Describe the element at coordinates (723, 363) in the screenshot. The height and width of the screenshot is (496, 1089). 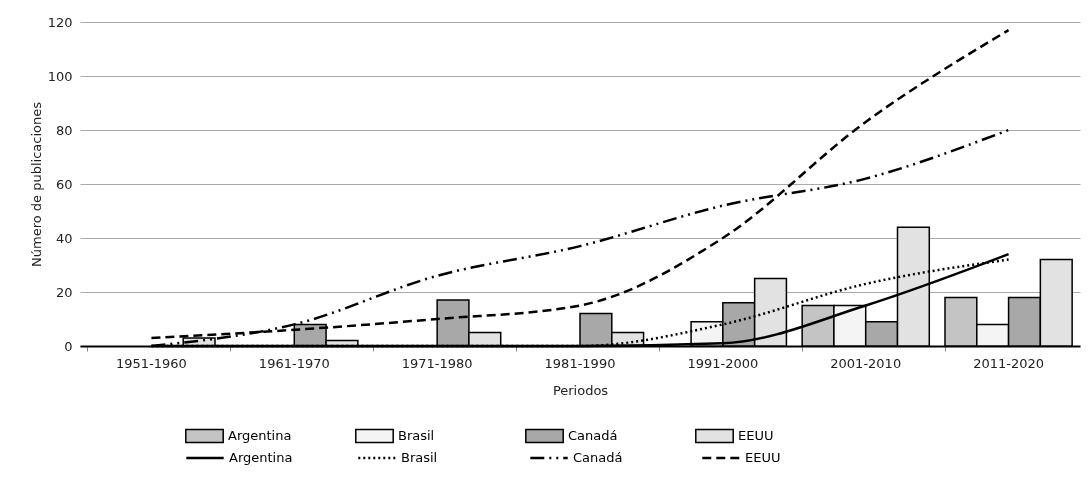
I see `x-tick-label: 1991-2000` at that location.